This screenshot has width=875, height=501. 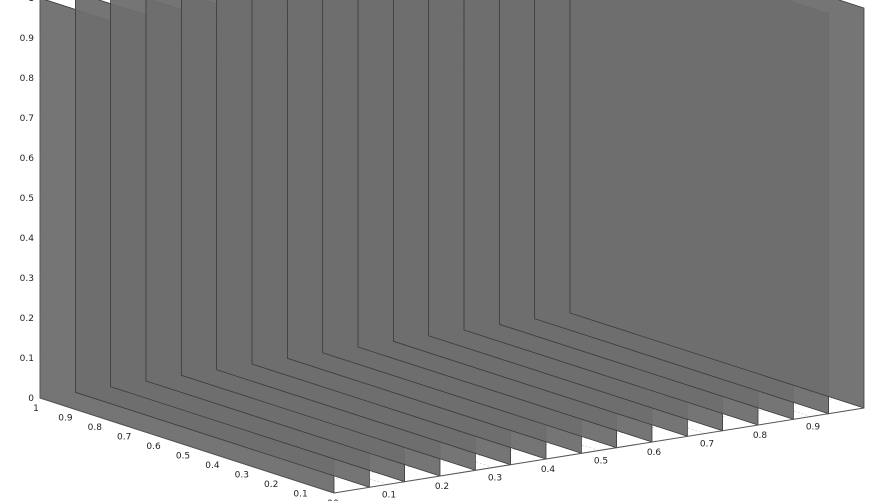 I want to click on y-tick-label: 0.4, so click(x=212, y=466).